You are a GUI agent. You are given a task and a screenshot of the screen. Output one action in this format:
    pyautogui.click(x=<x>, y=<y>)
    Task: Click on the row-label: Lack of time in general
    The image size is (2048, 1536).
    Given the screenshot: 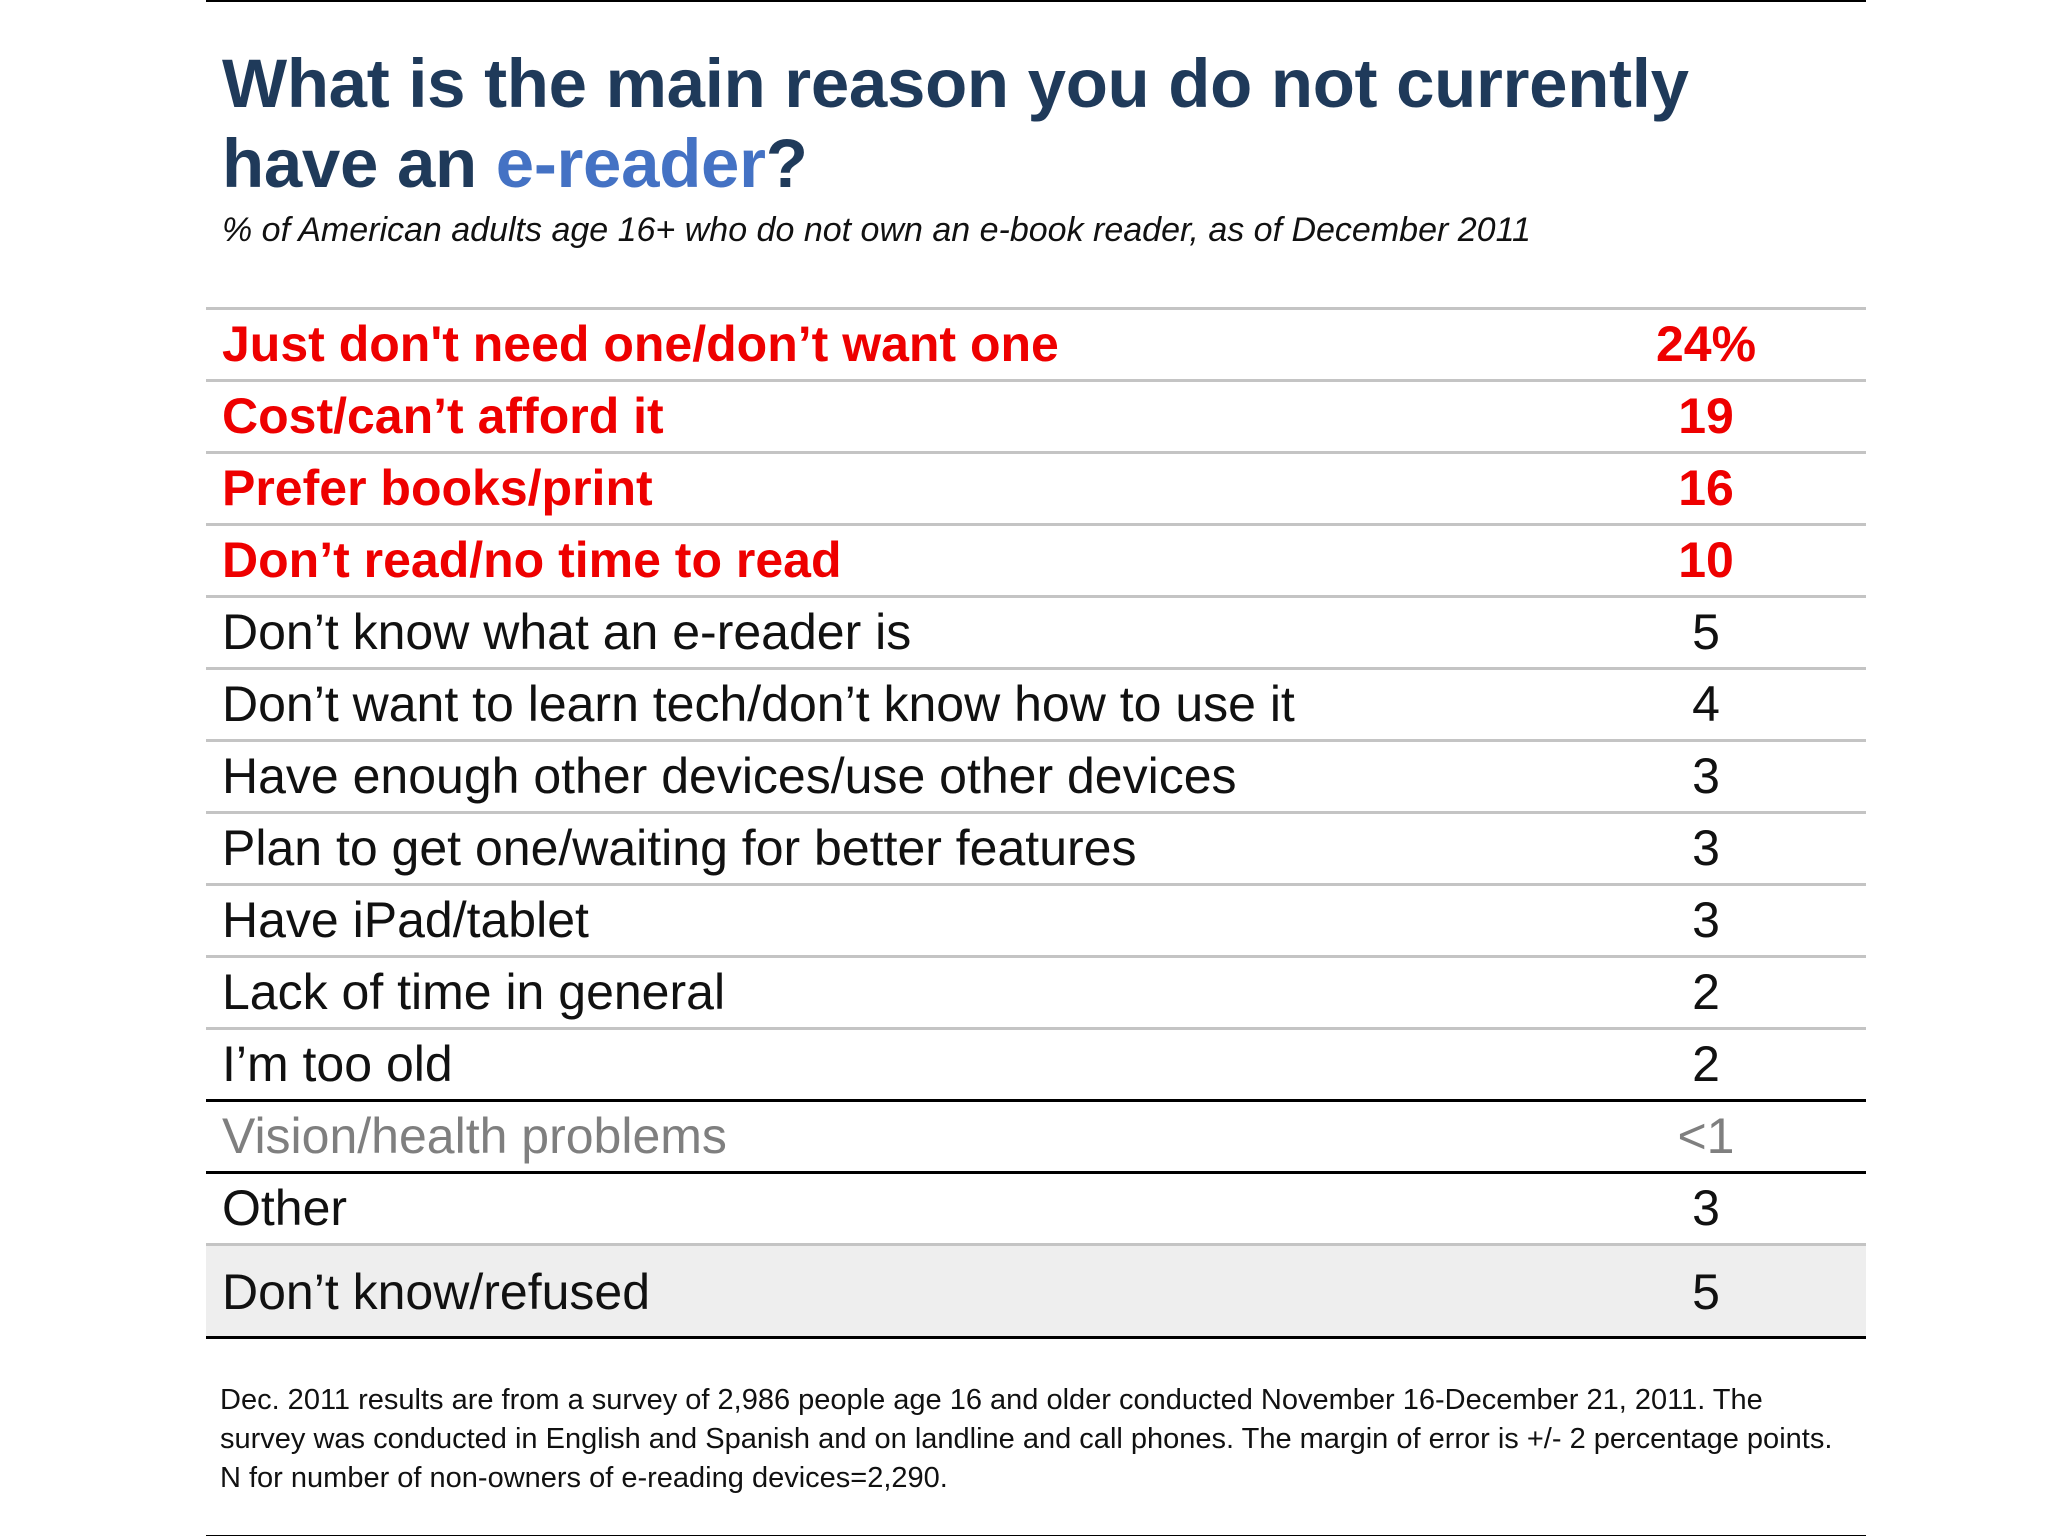 What is the action you would take?
    pyautogui.click(x=474, y=992)
    